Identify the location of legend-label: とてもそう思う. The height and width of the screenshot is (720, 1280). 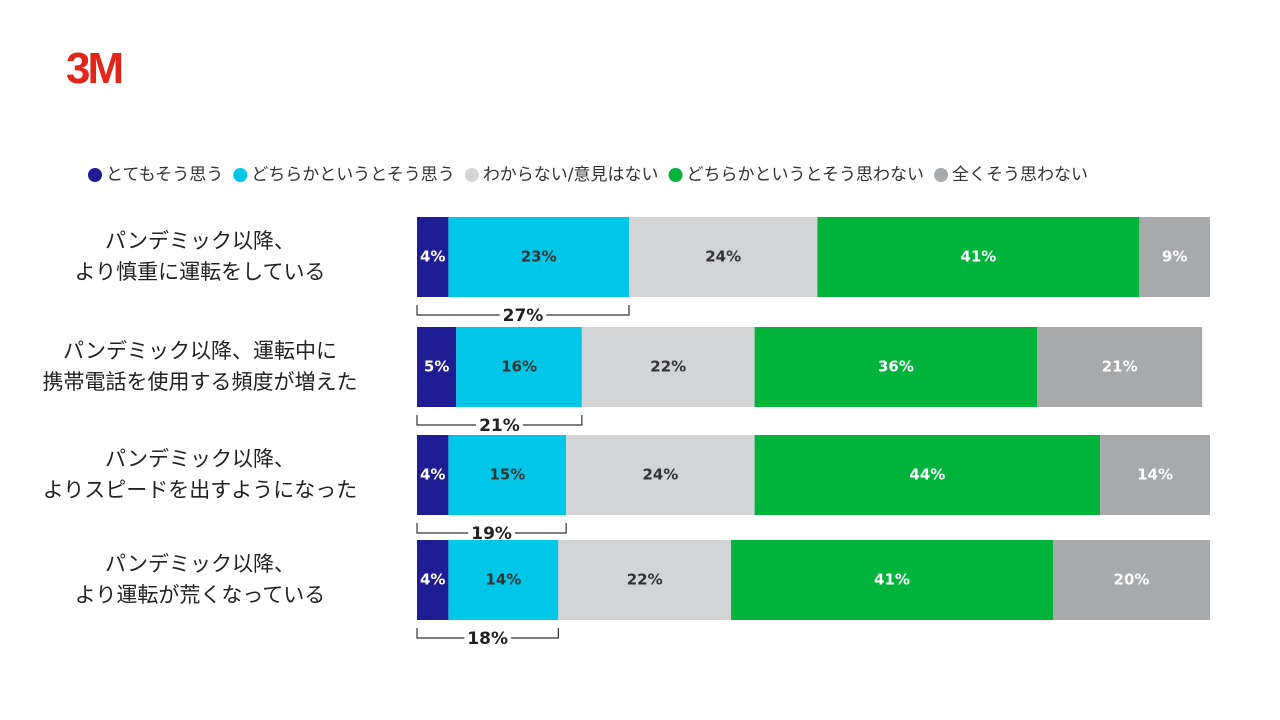
(164, 175).